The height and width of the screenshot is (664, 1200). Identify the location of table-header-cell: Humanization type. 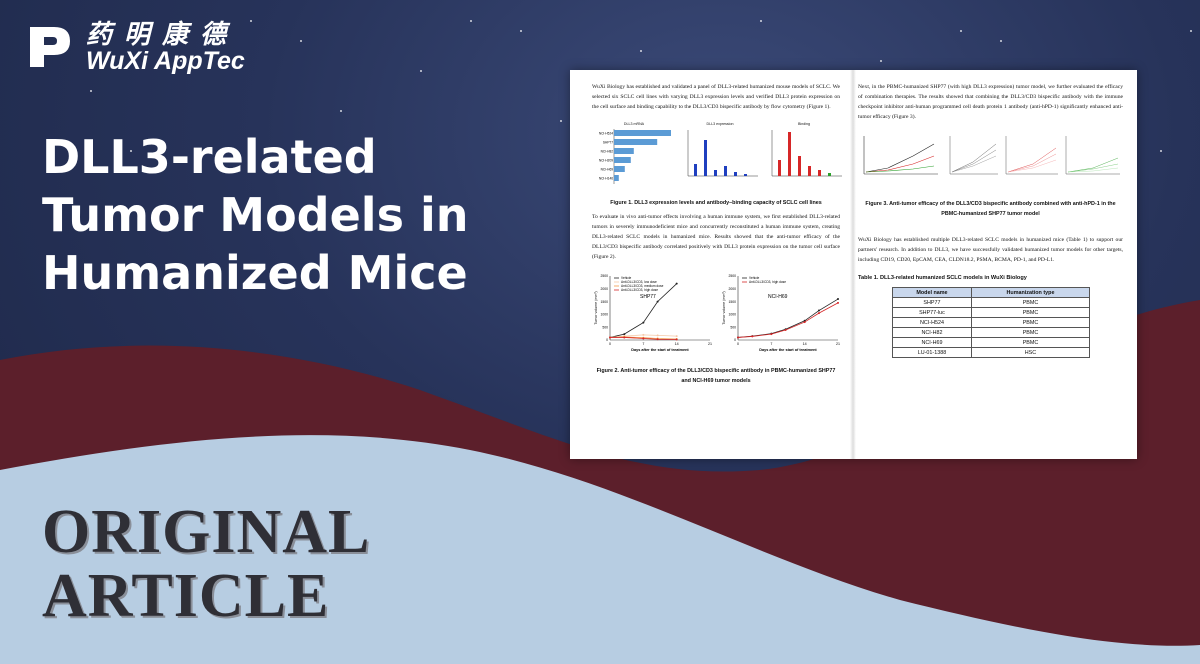
(1030, 292).